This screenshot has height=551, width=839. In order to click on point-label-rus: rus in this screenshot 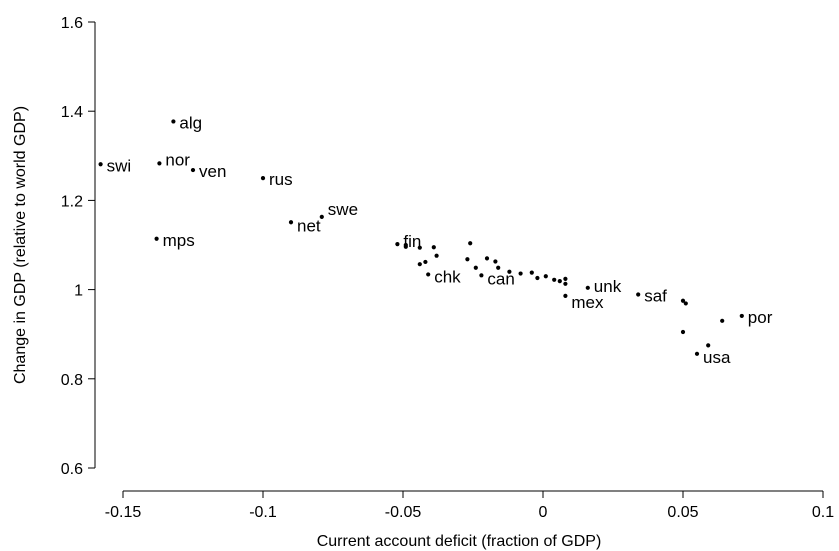, I will do `click(281, 179)`.